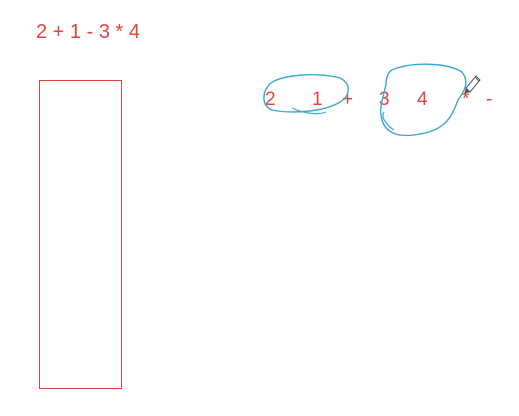 Image resolution: width=519 pixels, height=416 pixels. What do you see at coordinates (472, 84) in the screenshot?
I see `pencil-icon` at bounding box center [472, 84].